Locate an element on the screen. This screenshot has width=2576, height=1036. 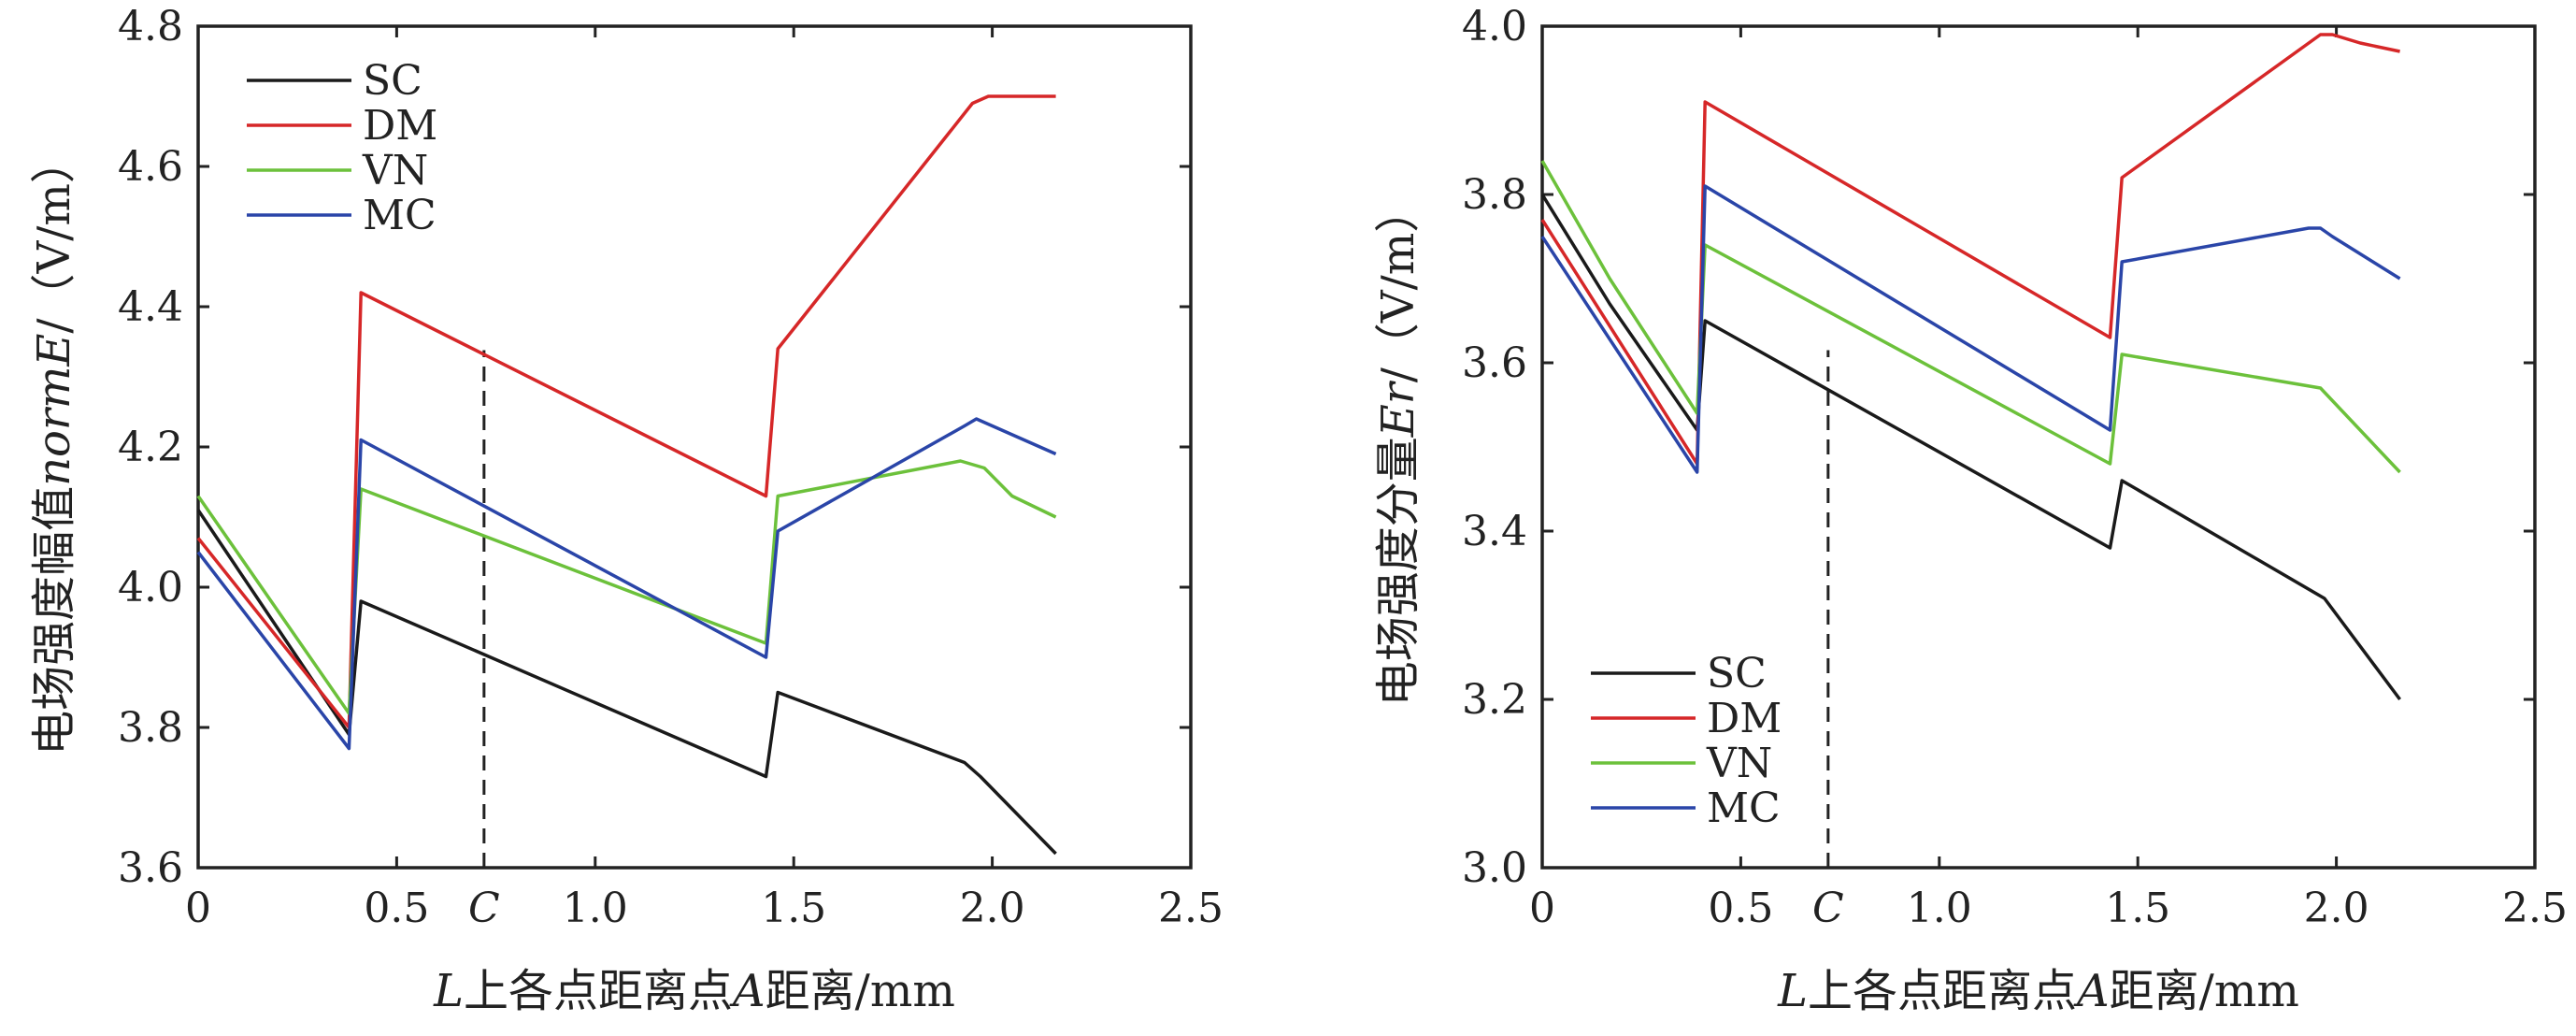
series-line-dm is located at coordinates (1970, 249).